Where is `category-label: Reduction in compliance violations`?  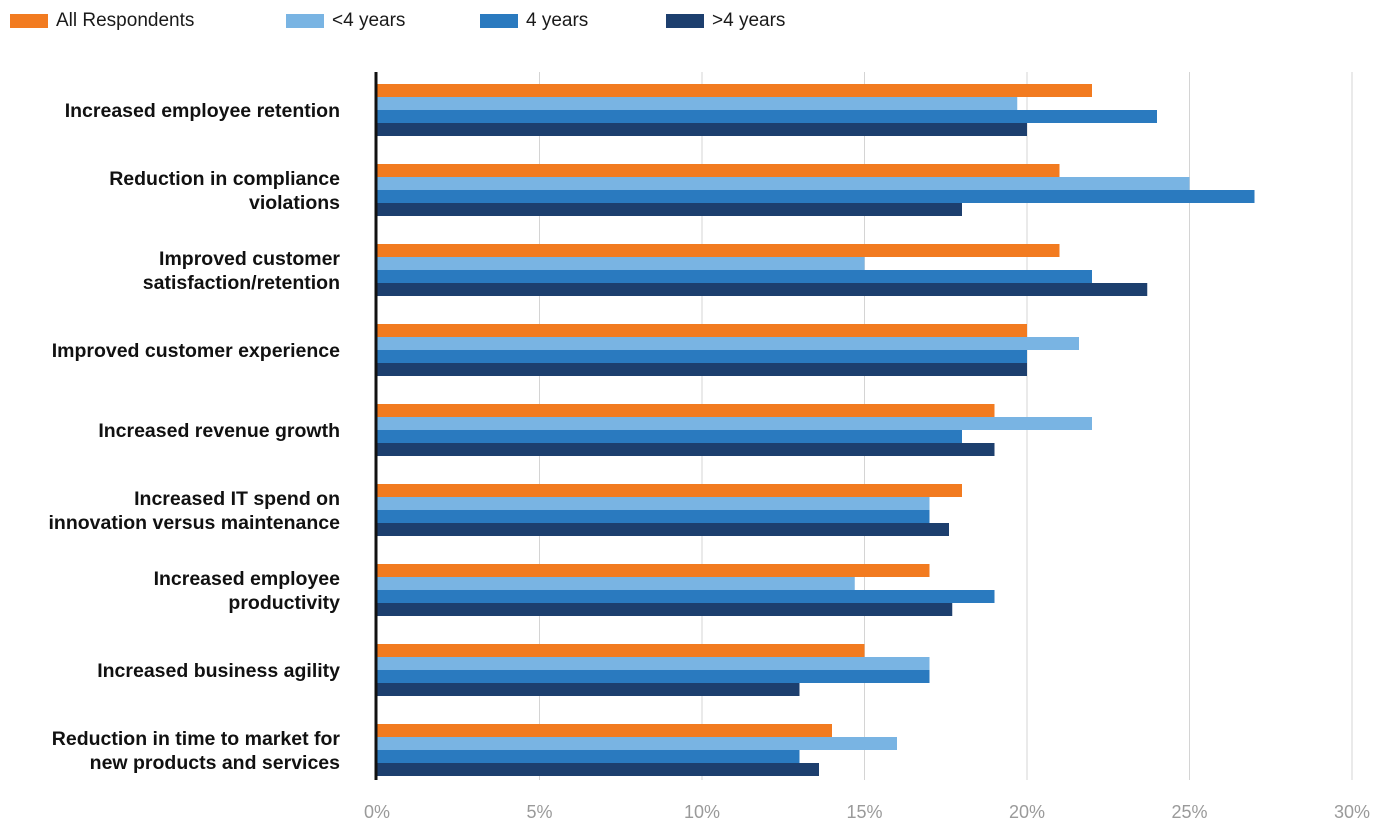
category-label: Reduction in compliance violations is located at coordinates (224, 191).